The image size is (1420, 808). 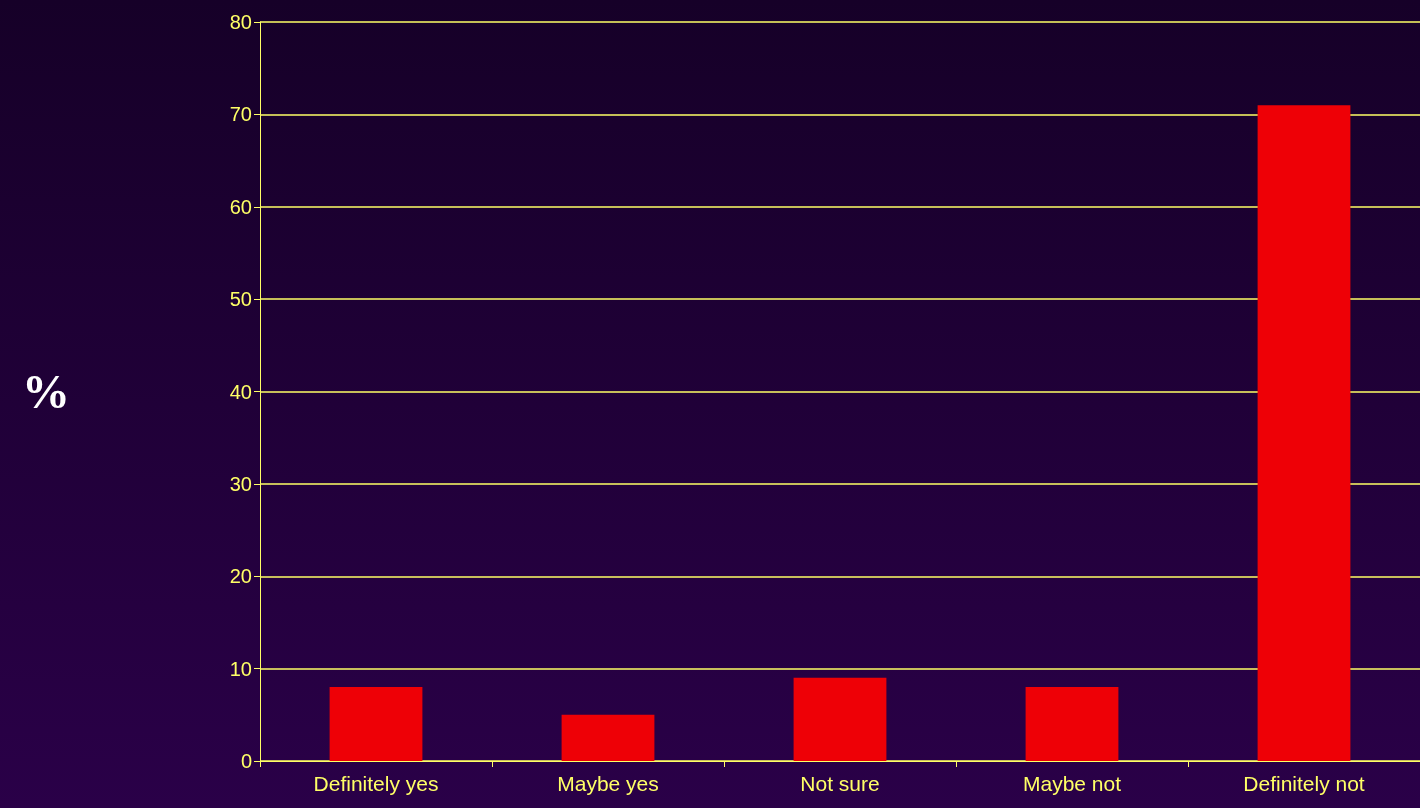 I want to click on y-axis-title: %, so click(x=46, y=391).